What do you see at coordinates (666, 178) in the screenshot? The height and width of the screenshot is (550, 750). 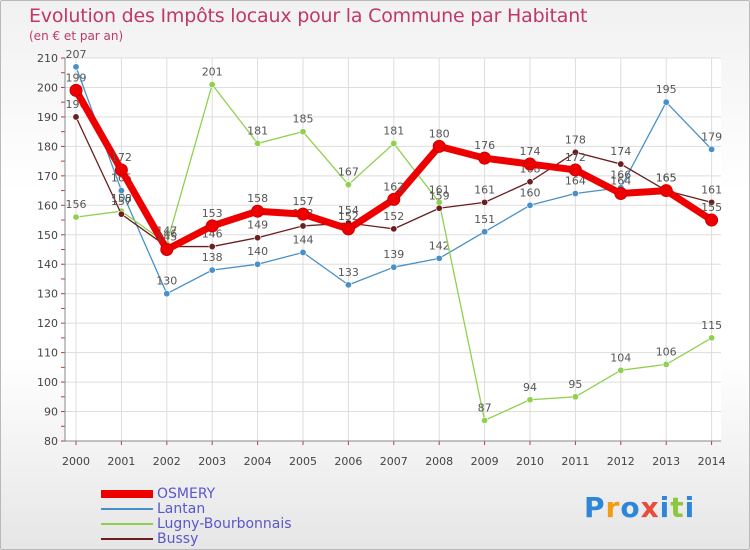 I see `data-label-osmery: 165` at bounding box center [666, 178].